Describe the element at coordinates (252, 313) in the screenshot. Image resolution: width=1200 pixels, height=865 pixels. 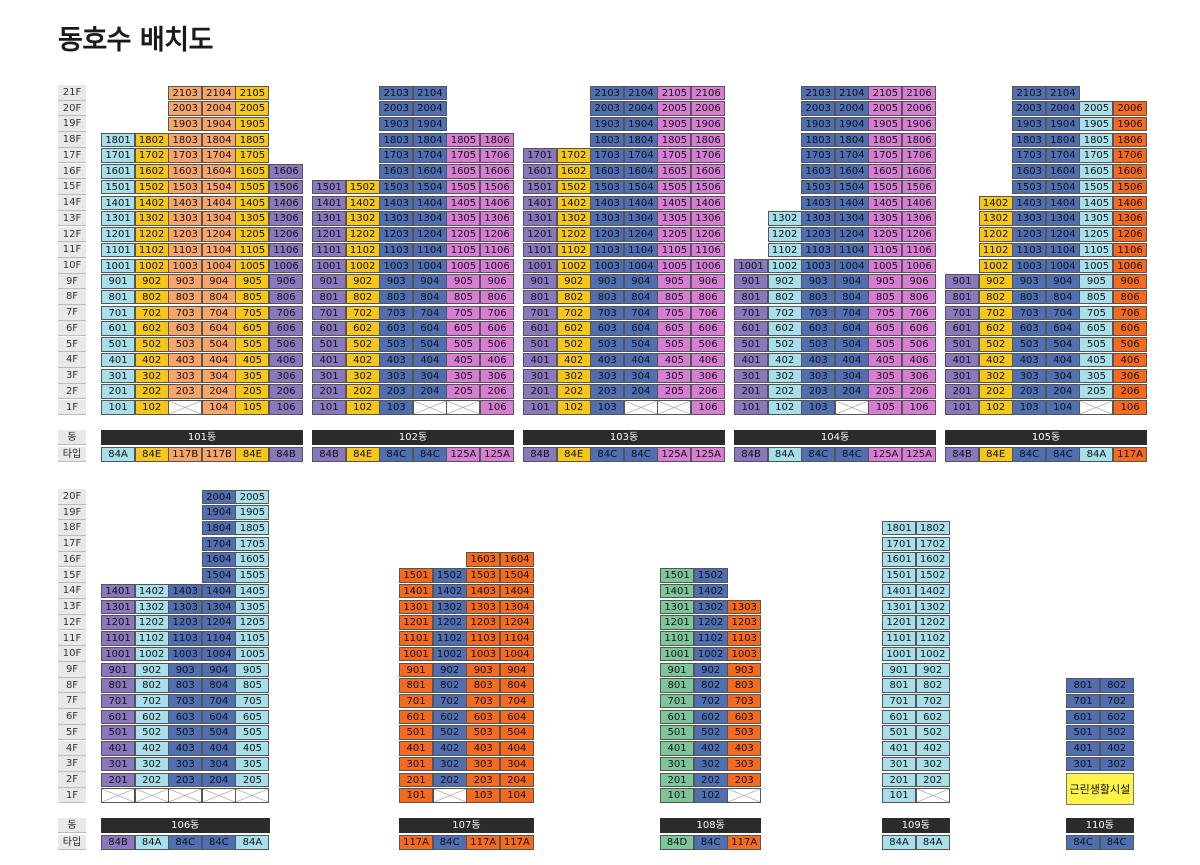
I see `unit-cell: 705` at that location.